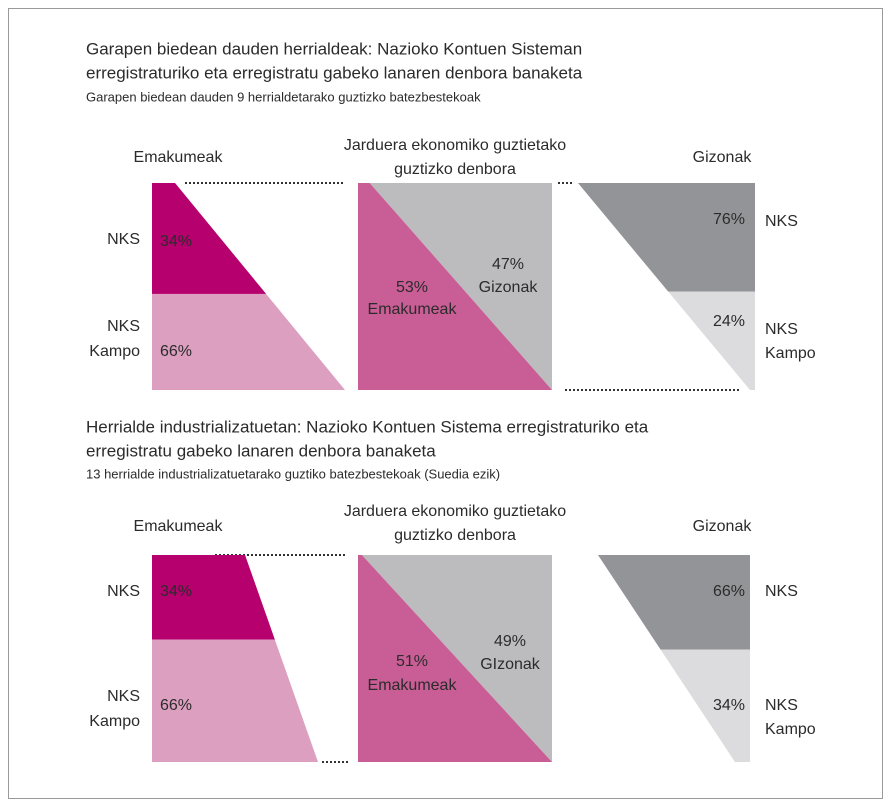 This screenshot has width=891, height=806. What do you see at coordinates (510, 664) in the screenshot?
I see `part-label: GIzonak` at bounding box center [510, 664].